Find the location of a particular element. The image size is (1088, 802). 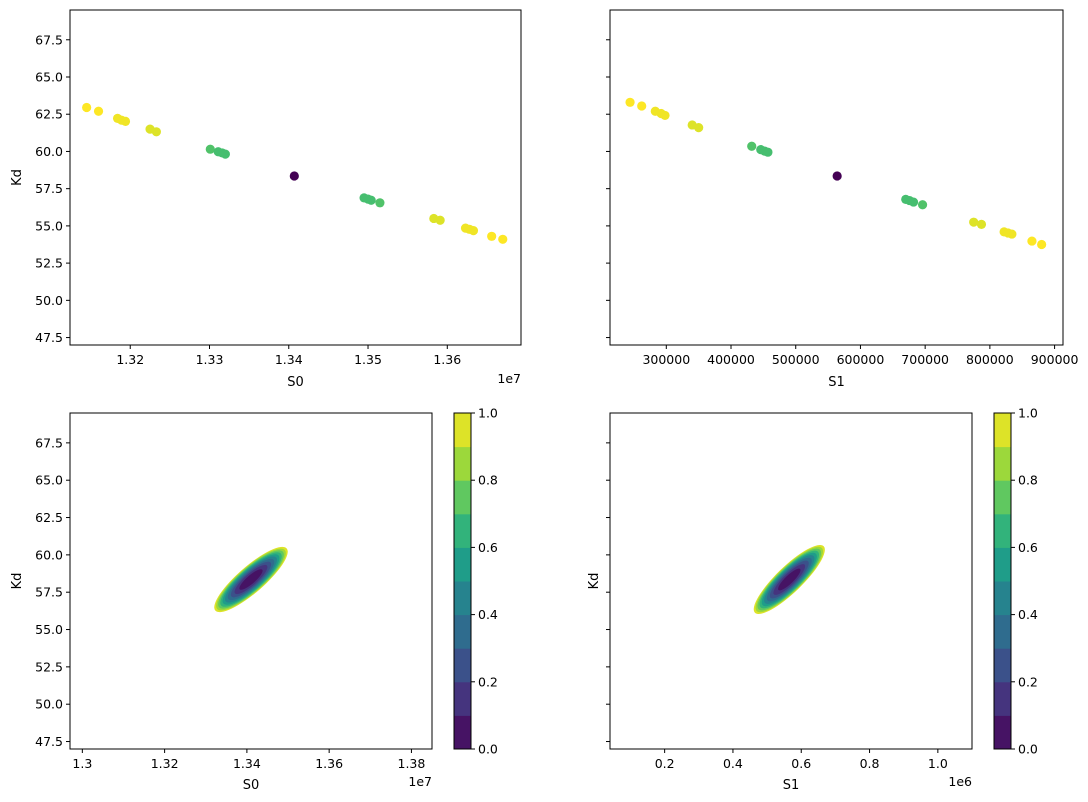

y-tick-label: 62.5 is located at coordinates (49, 517).